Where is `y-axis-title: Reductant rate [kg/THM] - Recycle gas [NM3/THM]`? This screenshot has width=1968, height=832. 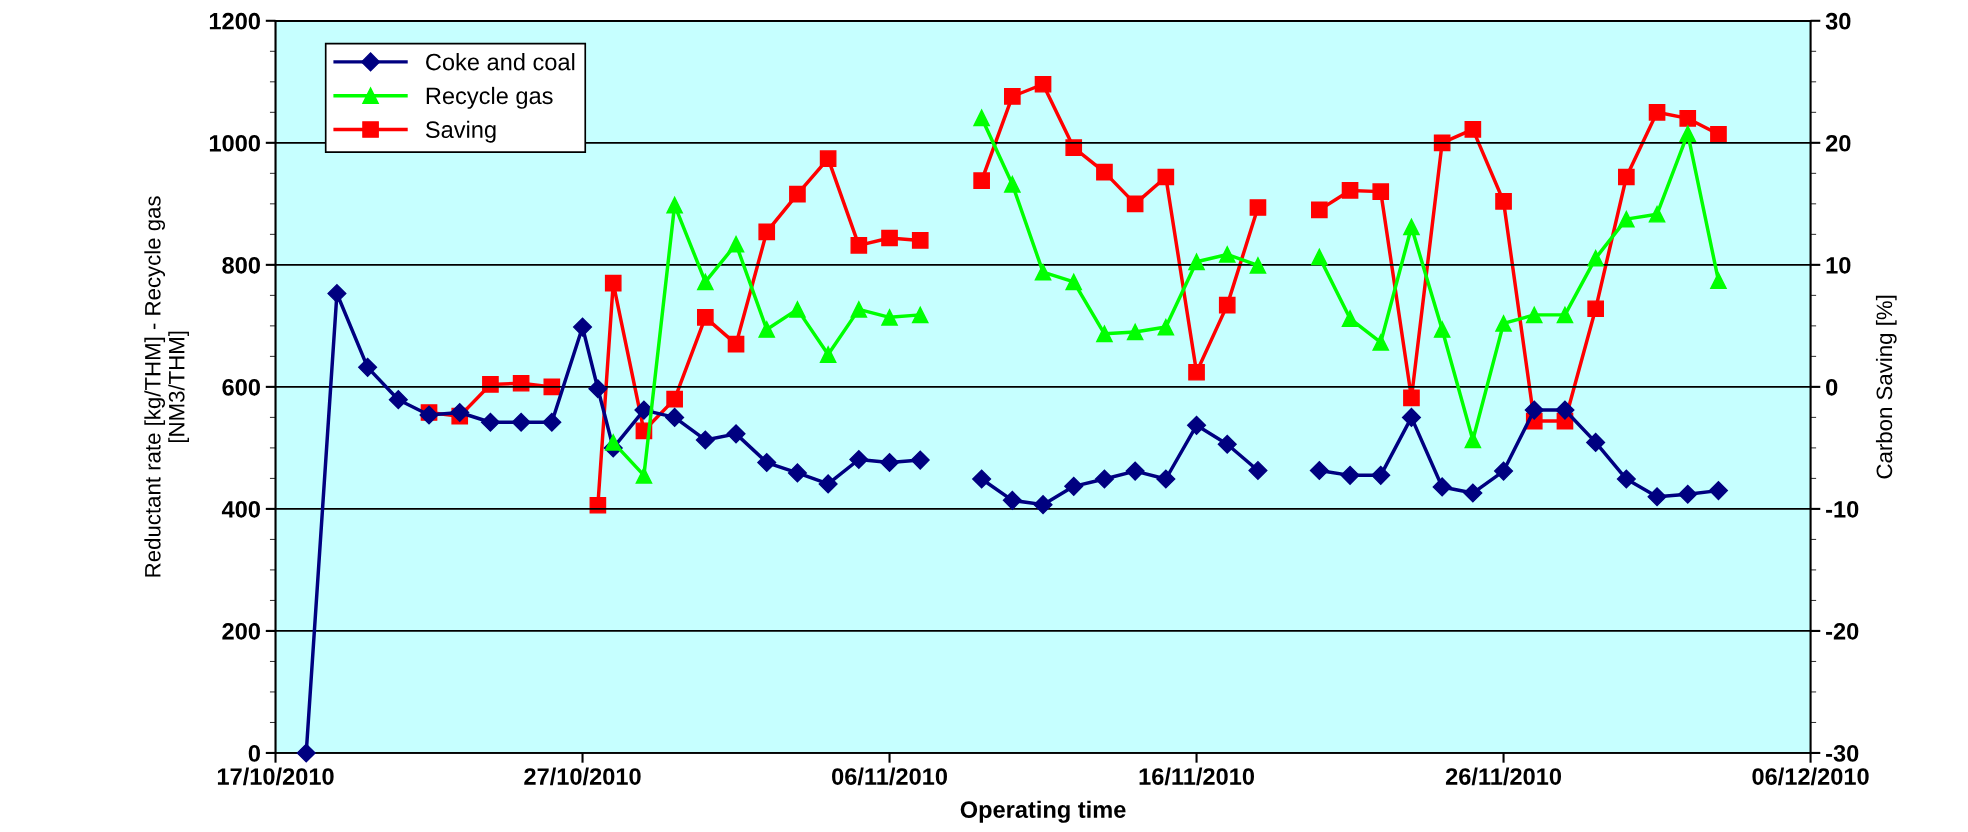
y-axis-title: Reductant rate [kg/THM] - Recycle gas [NM3/THM] is located at coordinates (166, 386).